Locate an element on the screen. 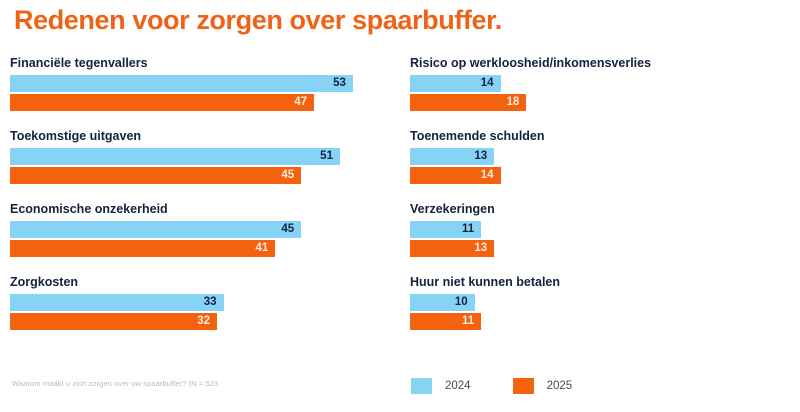 The width and height of the screenshot is (800, 412). bar-group-label: Toekomstige uitgaven is located at coordinates (76, 136).